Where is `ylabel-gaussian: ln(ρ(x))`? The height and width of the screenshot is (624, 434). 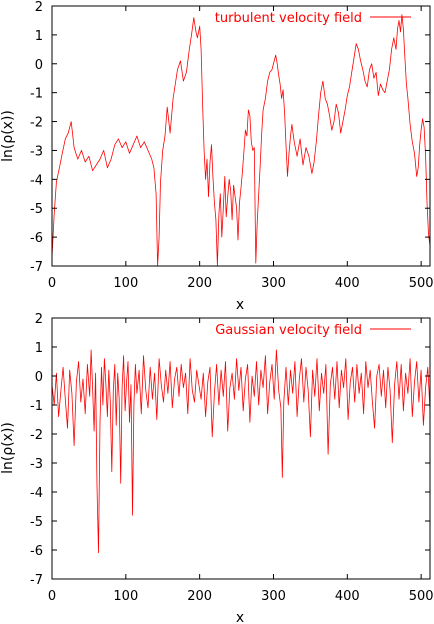 ylabel-gaussian: ln(ρ(x)) is located at coordinates (8, 448).